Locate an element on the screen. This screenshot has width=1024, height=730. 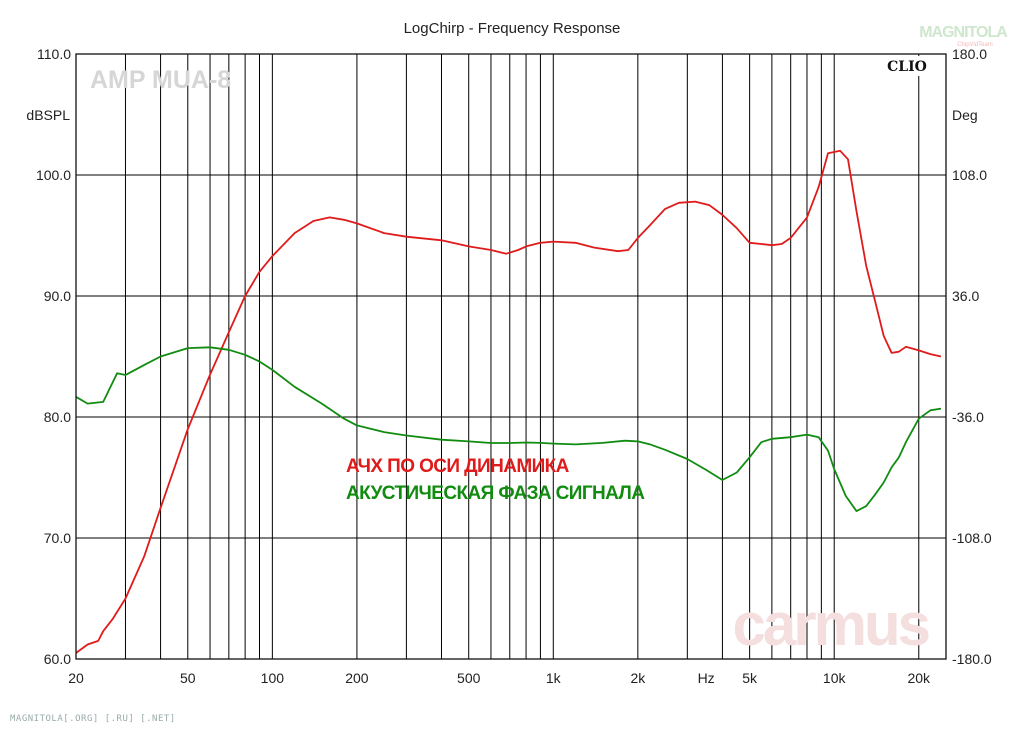
y-right-axis-label: Deg is located at coordinates (965, 115).